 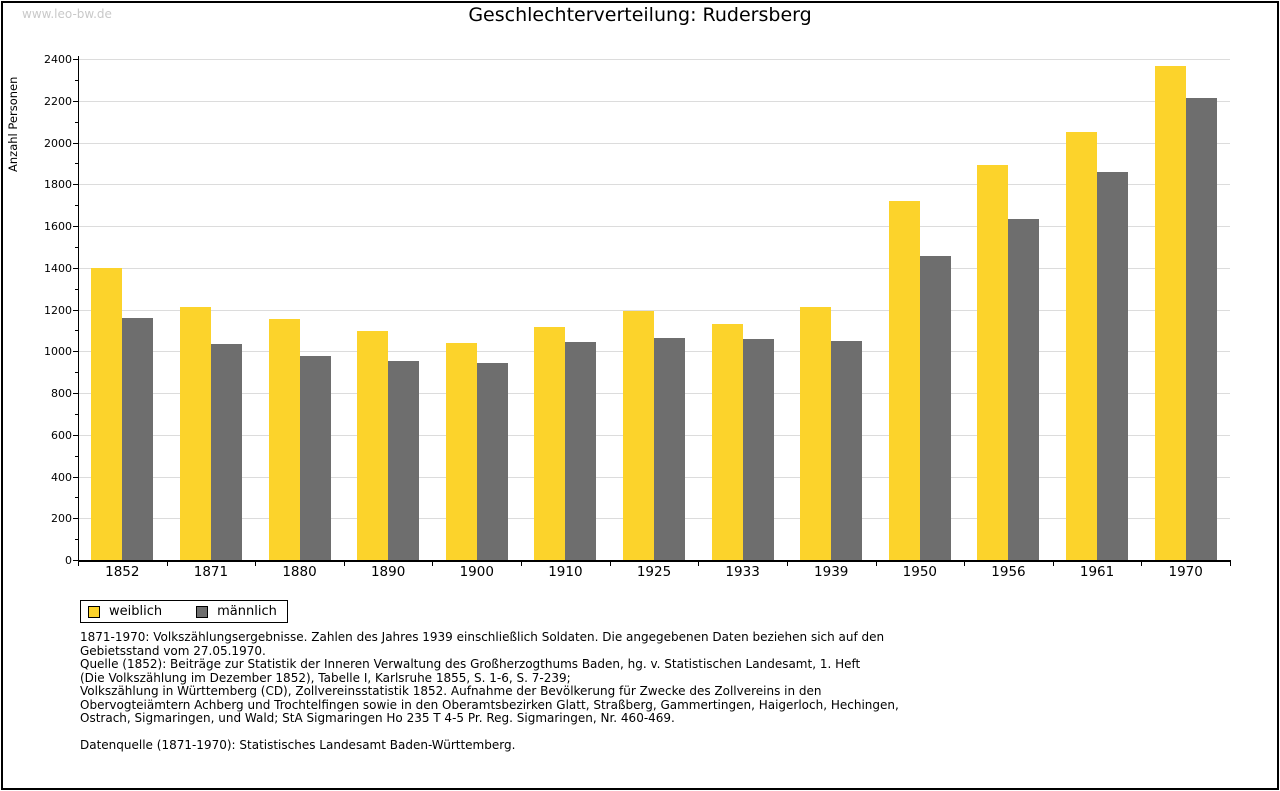 What do you see at coordinates (61, 477) in the screenshot?
I see `y-tick-label-400: 400` at bounding box center [61, 477].